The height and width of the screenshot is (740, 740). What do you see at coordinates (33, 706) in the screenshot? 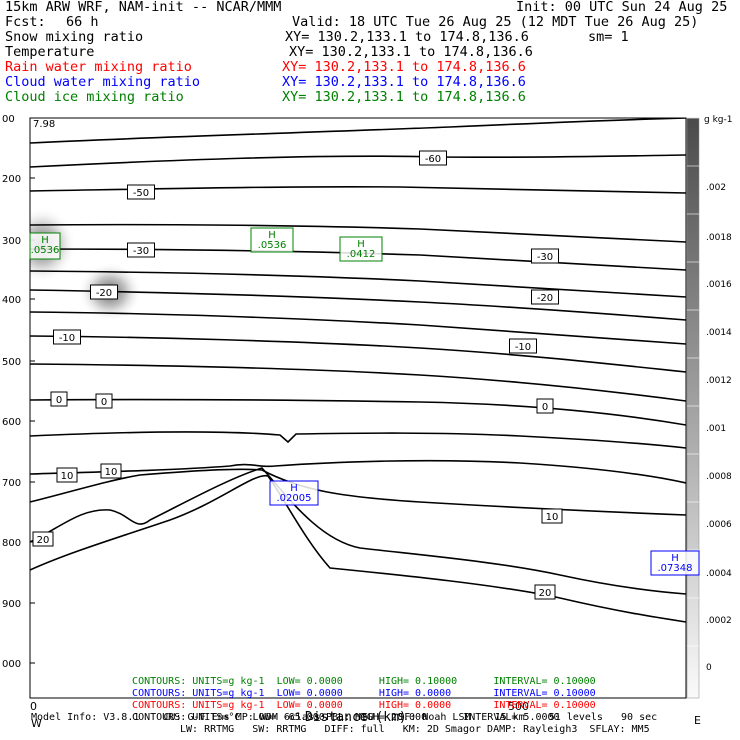
I see `x-tick-label: 0` at bounding box center [33, 706].